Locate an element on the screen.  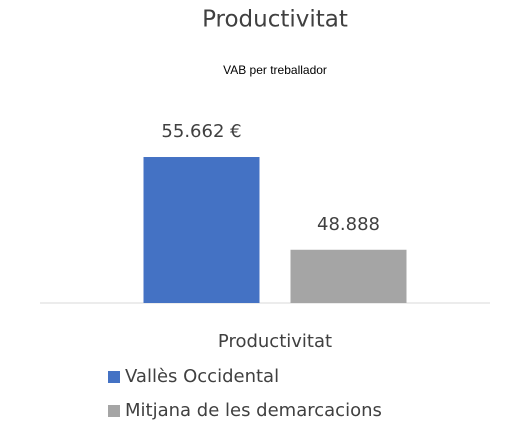
data-label: 48.888 is located at coordinates (348, 224).